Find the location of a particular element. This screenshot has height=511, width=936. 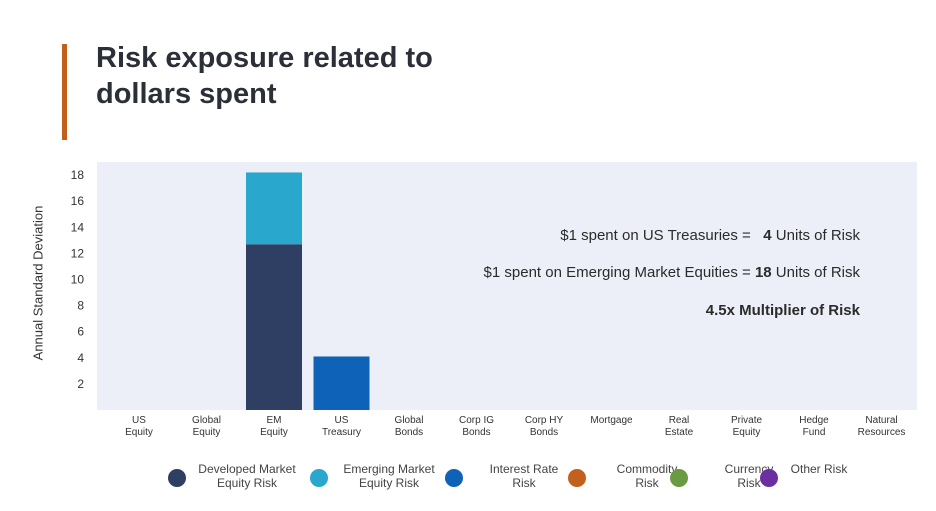

x-tick-label: Corp HY Bonds is located at coordinates (544, 426).